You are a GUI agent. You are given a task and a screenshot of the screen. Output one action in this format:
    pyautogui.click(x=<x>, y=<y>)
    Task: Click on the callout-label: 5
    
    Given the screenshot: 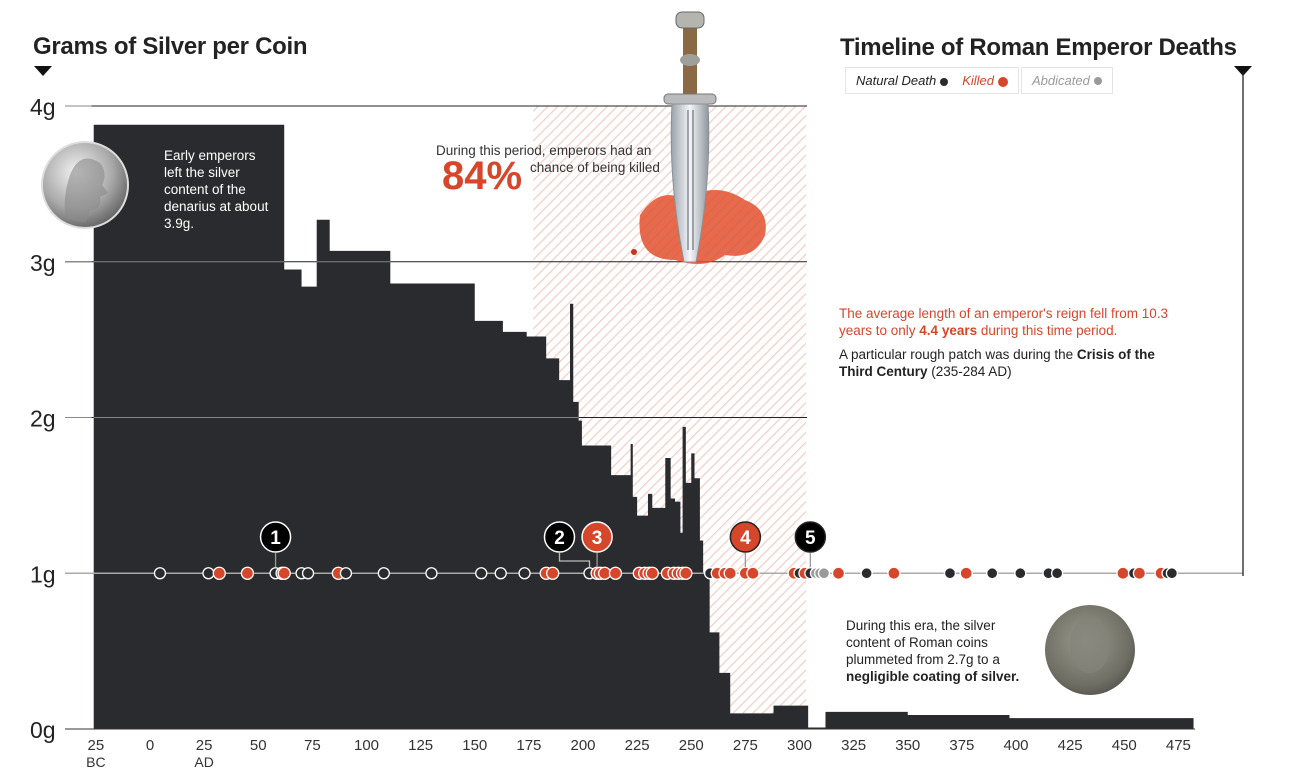 What is the action you would take?
    pyautogui.click(x=810, y=538)
    